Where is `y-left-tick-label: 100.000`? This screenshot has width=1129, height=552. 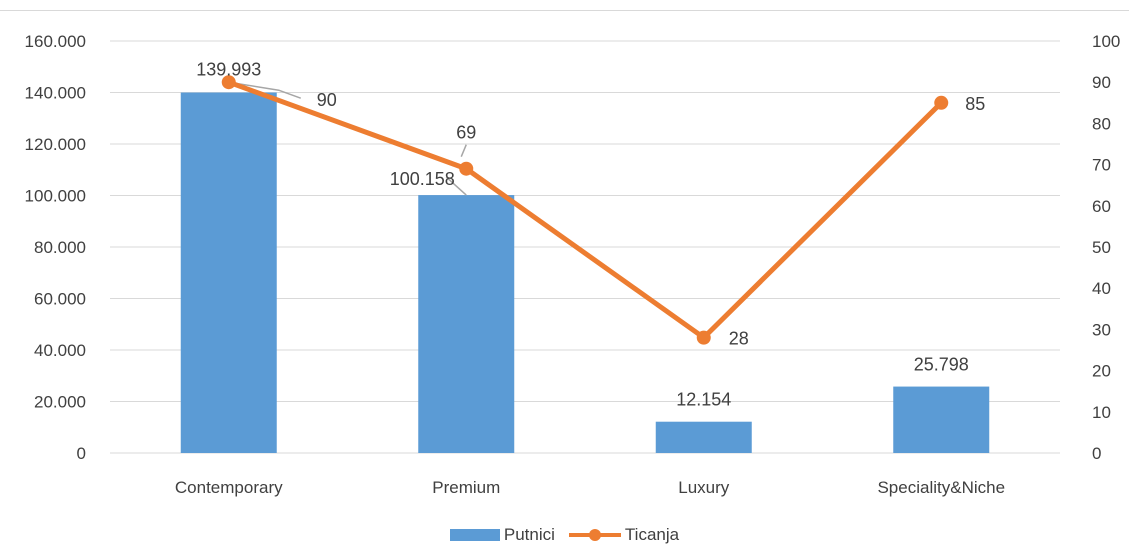
y-left-tick-label: 100.000 is located at coordinates (55, 196).